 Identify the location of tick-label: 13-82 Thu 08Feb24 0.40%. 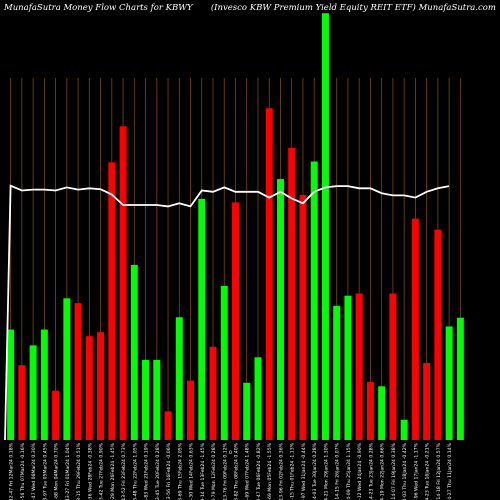
(237, 471).